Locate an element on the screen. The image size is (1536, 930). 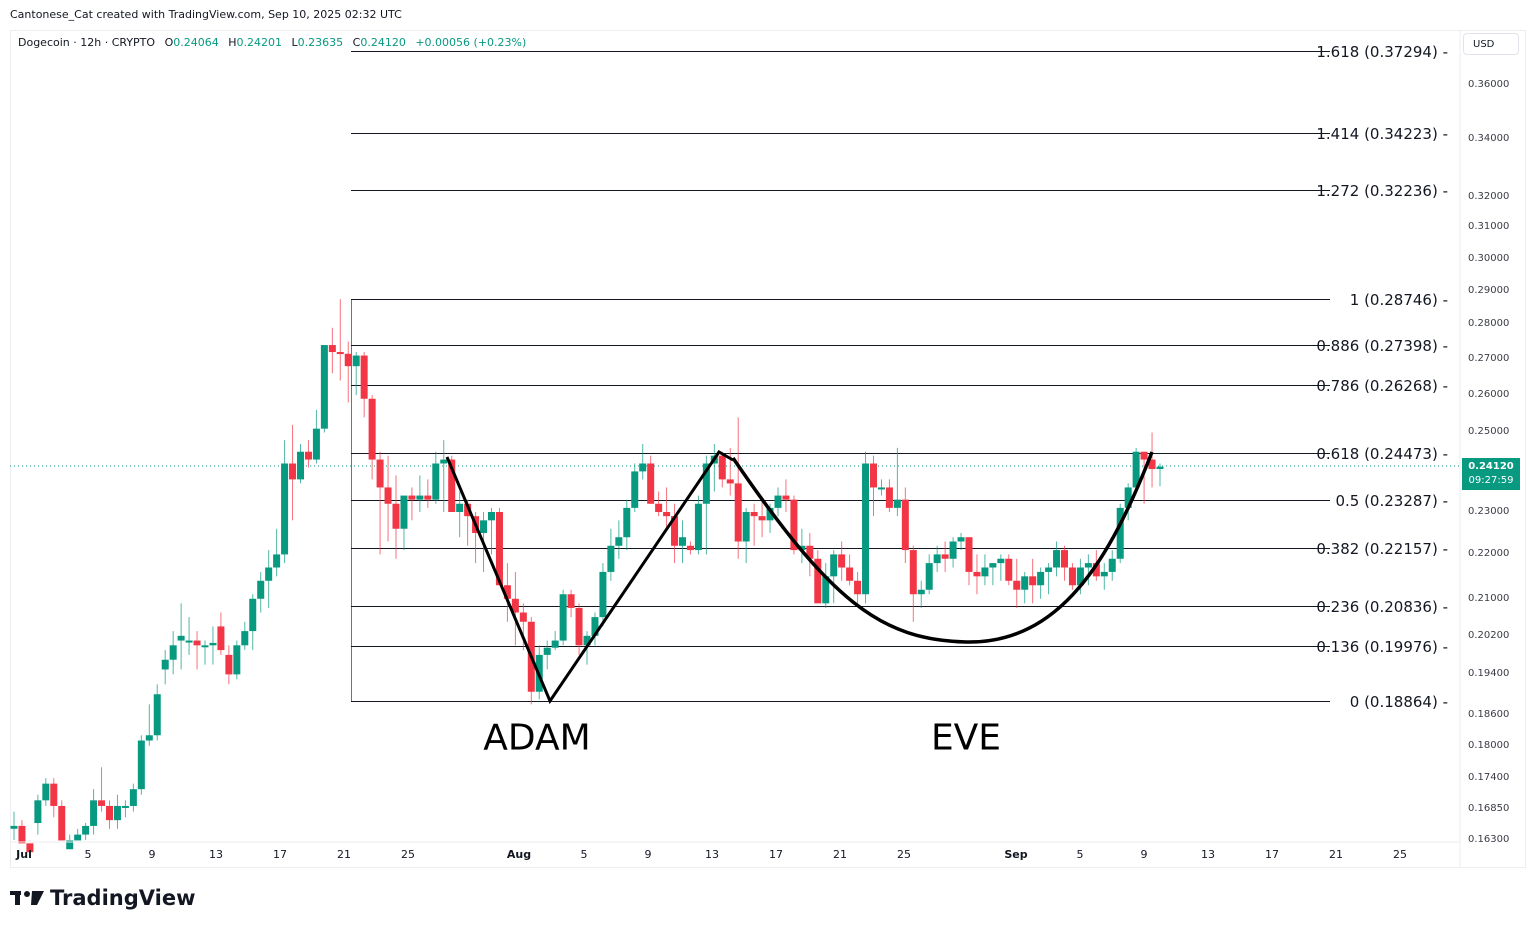
price-tick: 0.20200 is located at coordinates (1489, 635).